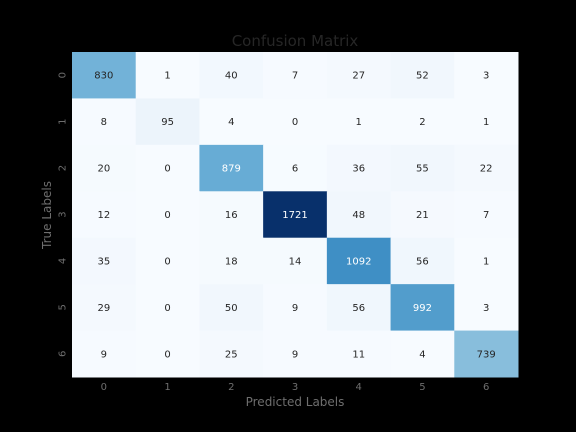 This screenshot has width=576, height=432. I want to click on y-axis-label: True Labels, so click(47, 215).